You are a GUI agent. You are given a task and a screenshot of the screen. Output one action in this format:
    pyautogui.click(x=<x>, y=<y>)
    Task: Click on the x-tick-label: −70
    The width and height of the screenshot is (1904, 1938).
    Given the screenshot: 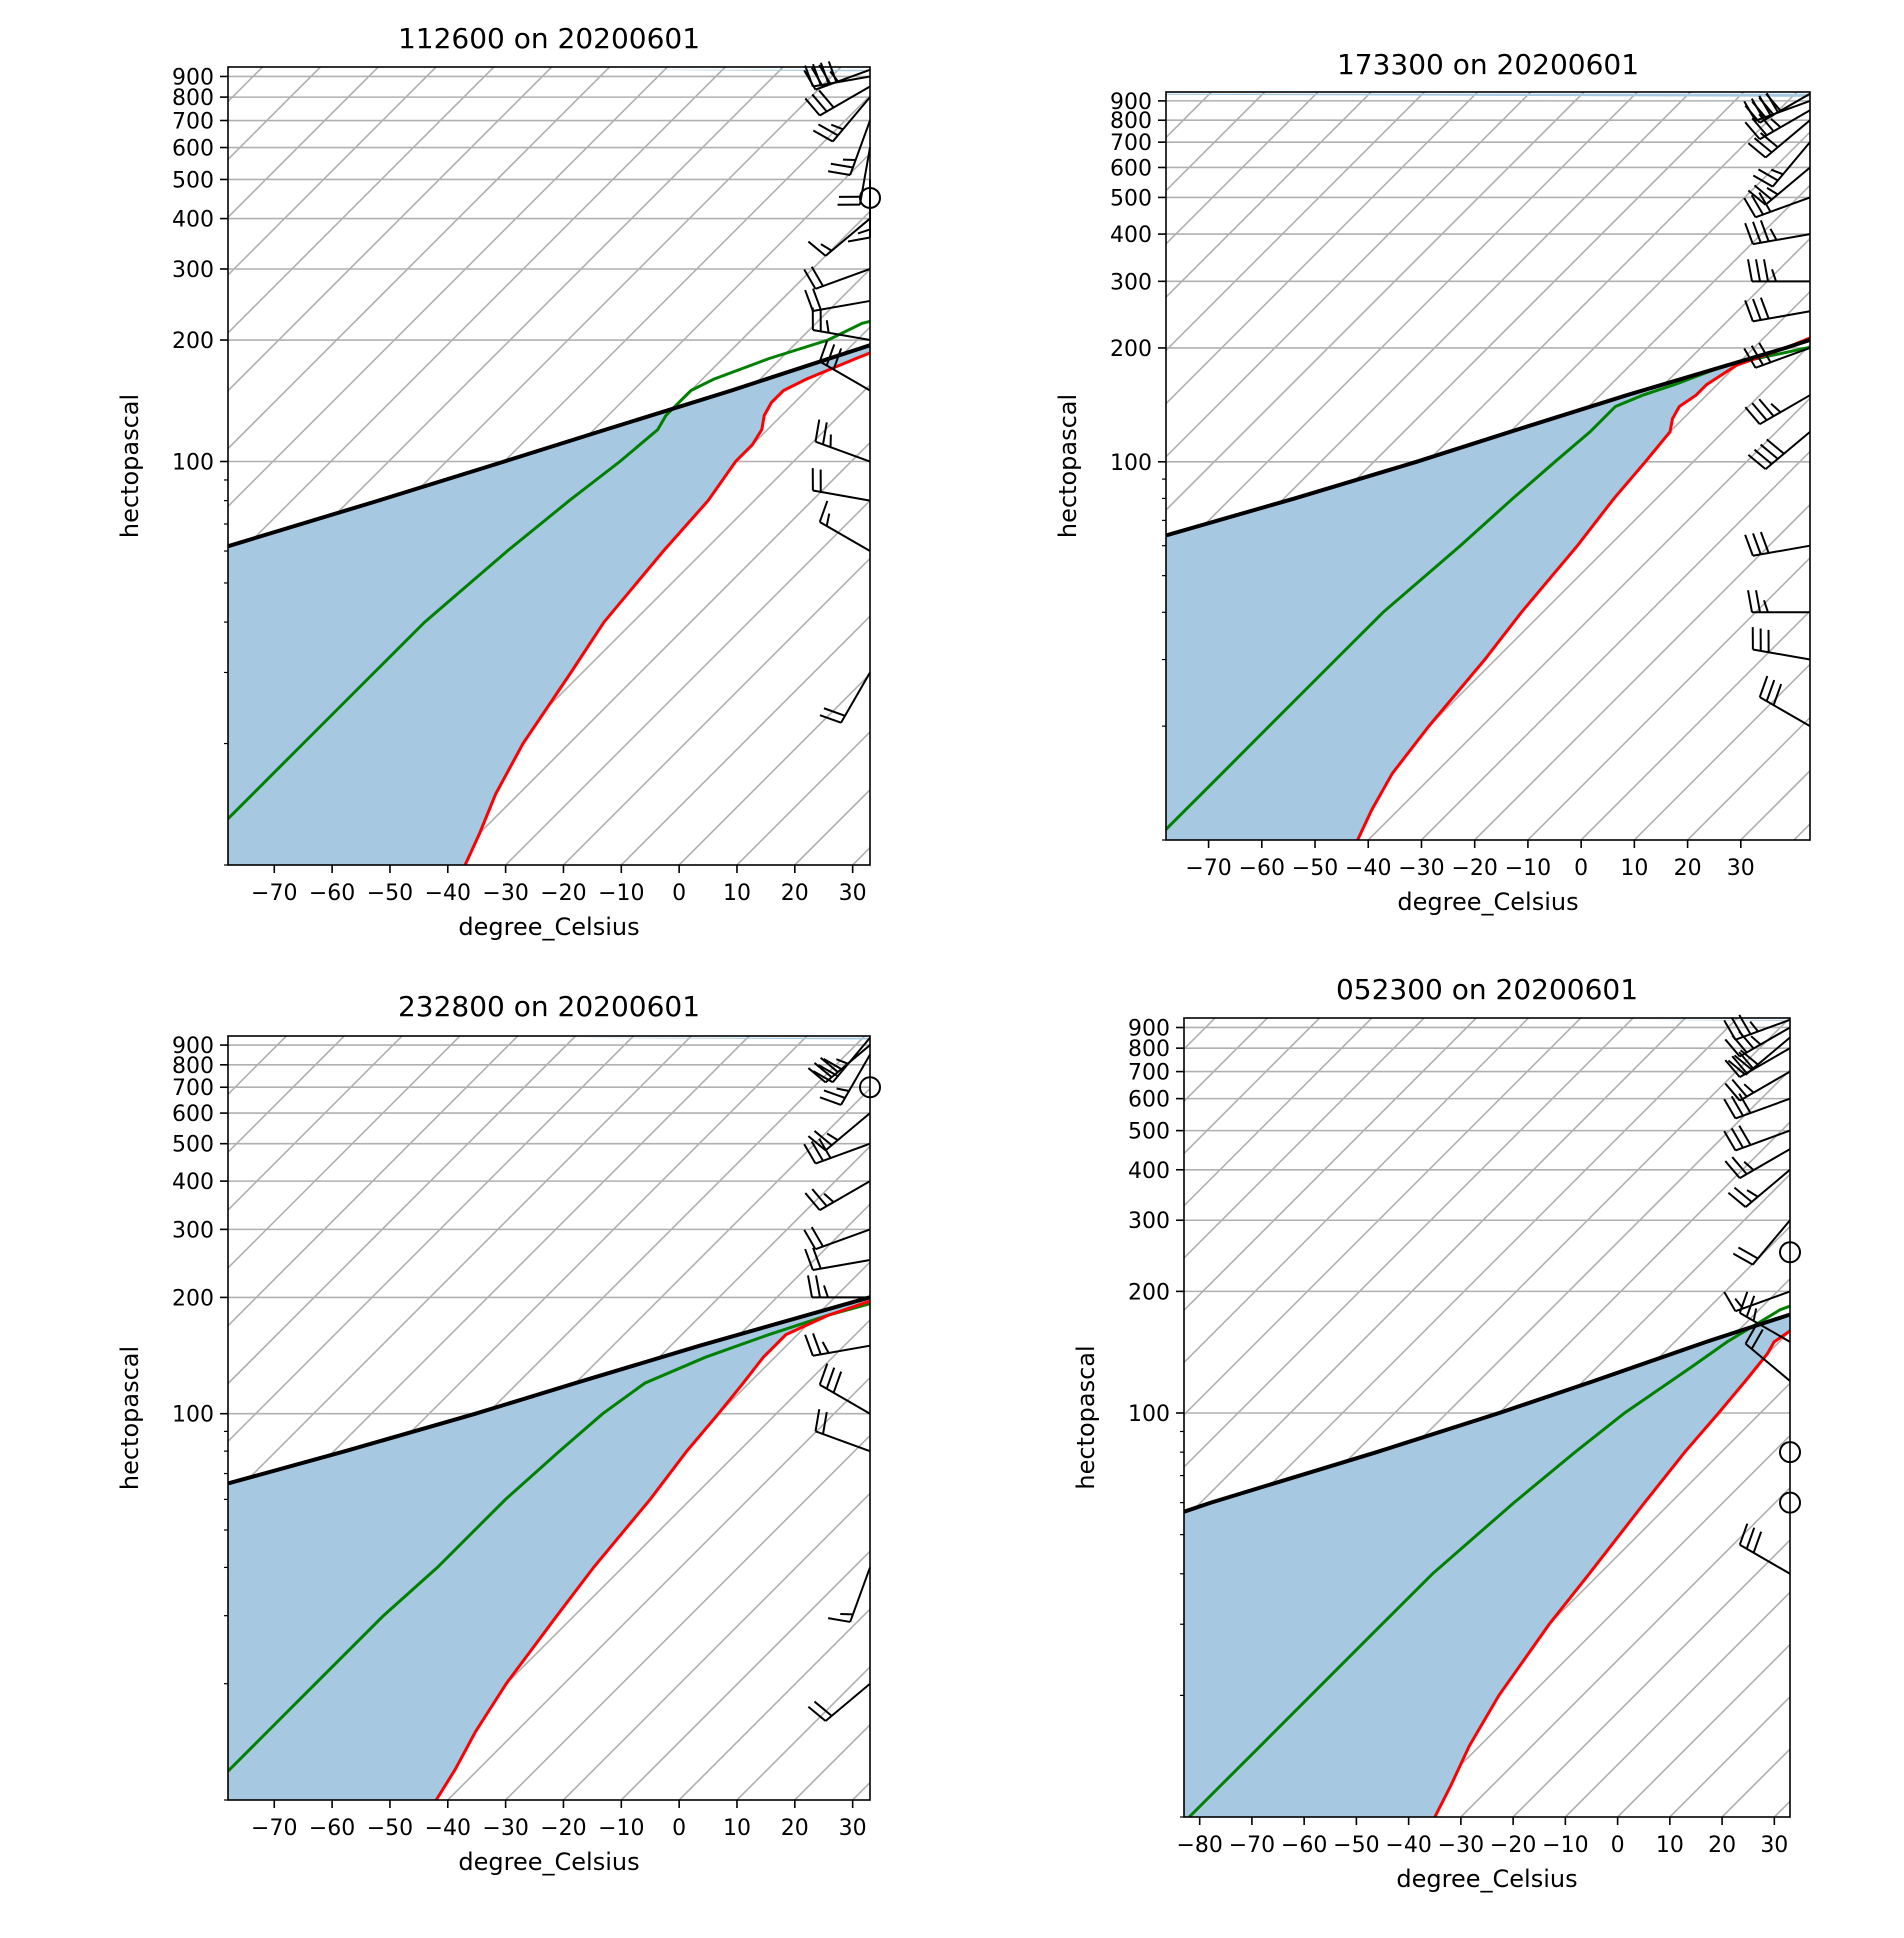 What is the action you would take?
    pyautogui.click(x=1252, y=1845)
    